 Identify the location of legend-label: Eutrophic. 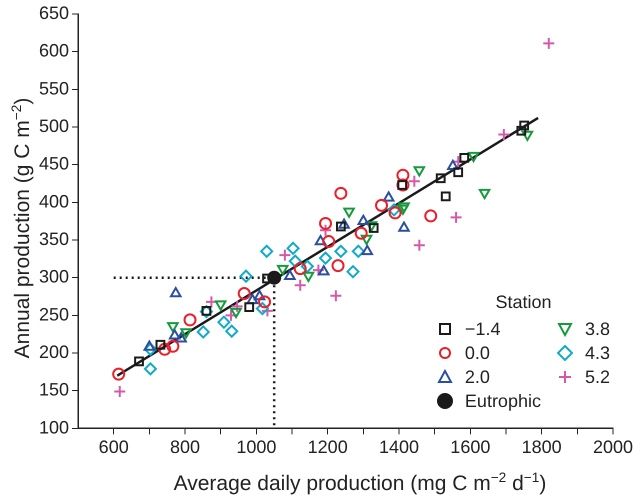
(502, 401).